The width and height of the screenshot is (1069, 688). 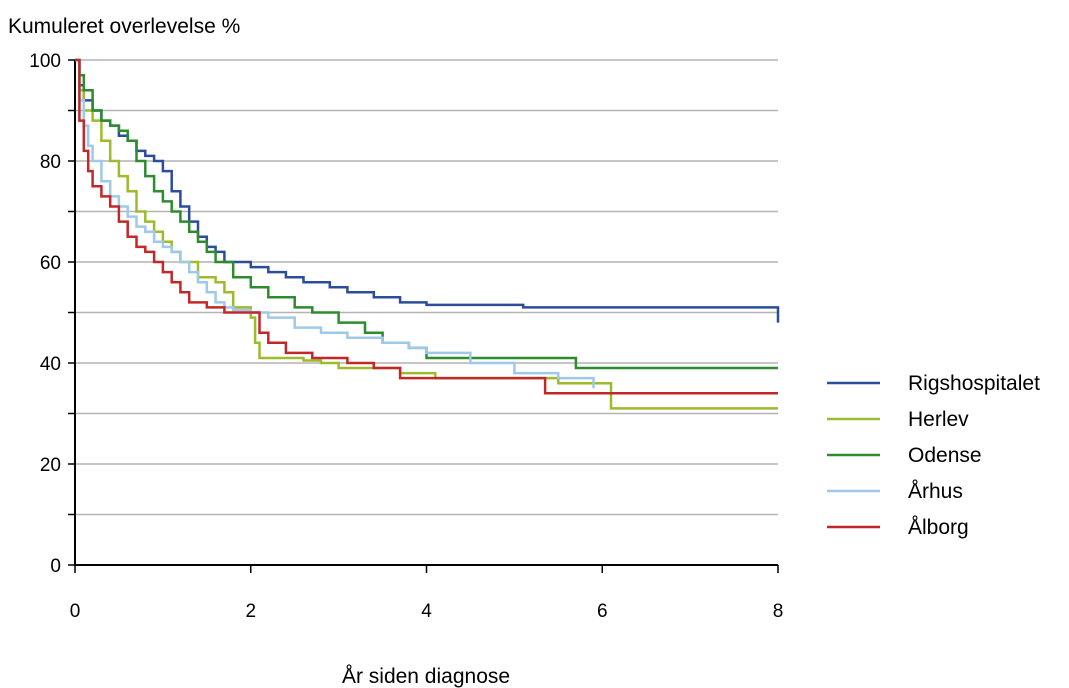 I want to click on y-tick-label: 60, so click(x=50, y=263).